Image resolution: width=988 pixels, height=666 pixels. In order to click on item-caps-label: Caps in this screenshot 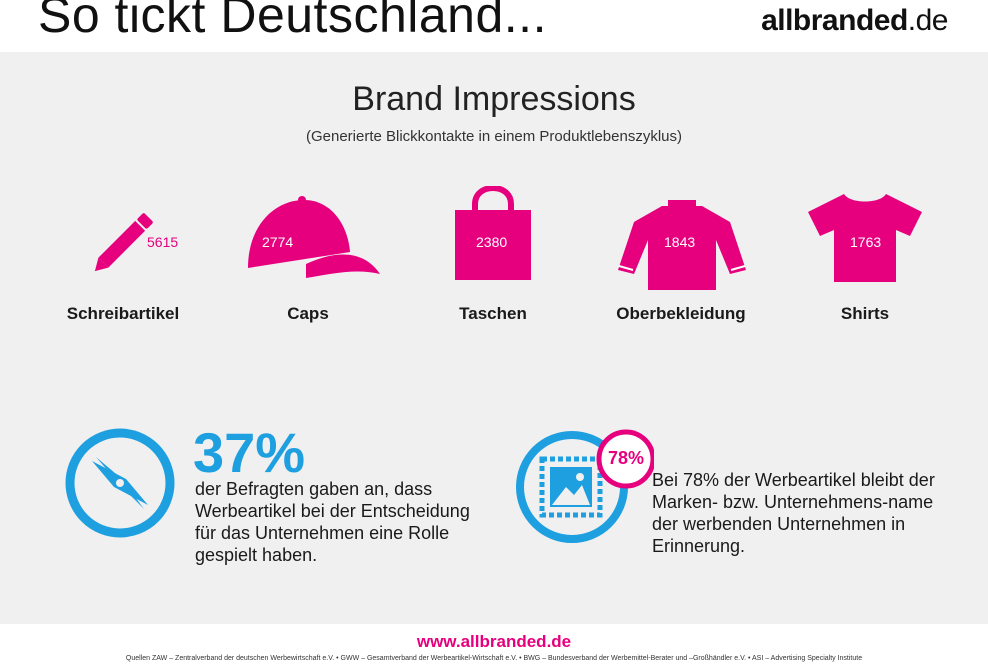, I will do `click(308, 313)`.